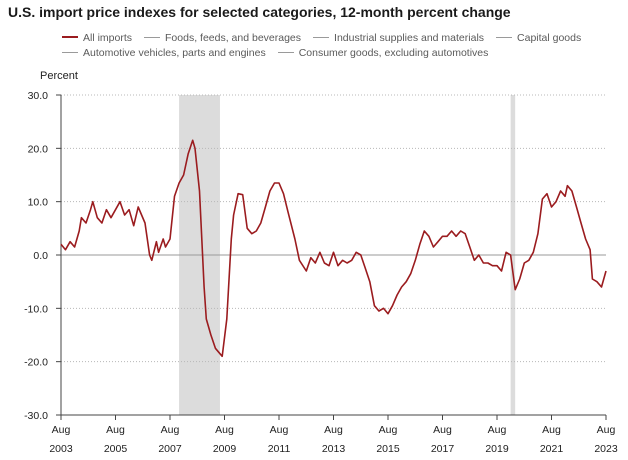 This screenshot has width=628, height=460. Describe the element at coordinates (279, 449) in the screenshot. I see `x-tick-year: 2011` at that location.